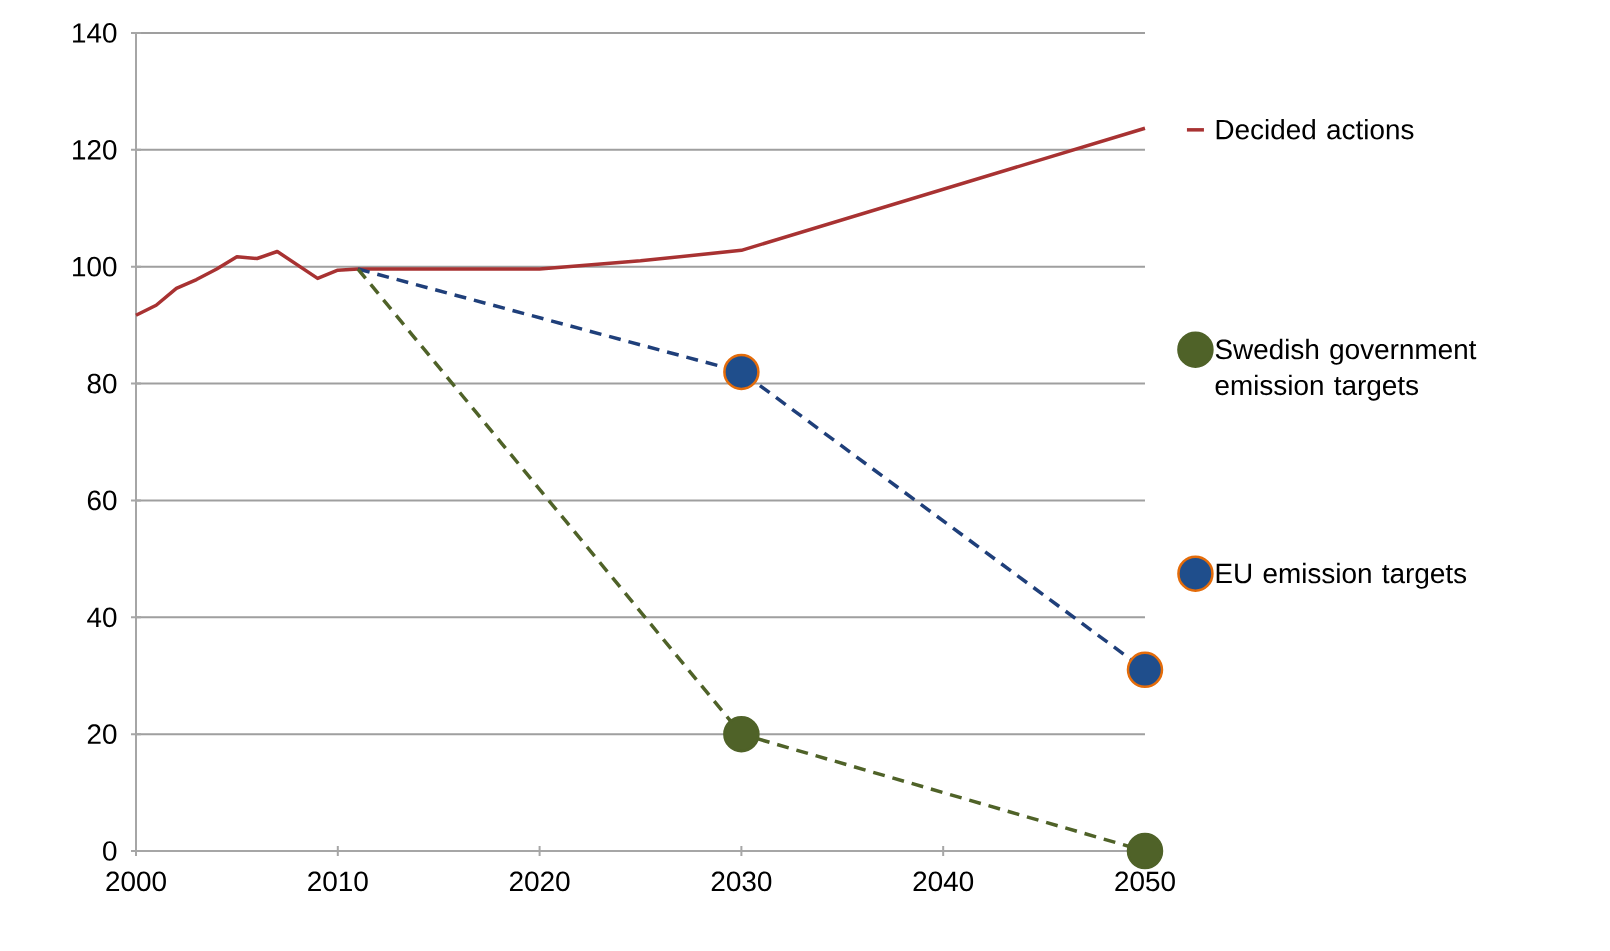  I want to click on y-tick-label: 80, so click(102, 383).